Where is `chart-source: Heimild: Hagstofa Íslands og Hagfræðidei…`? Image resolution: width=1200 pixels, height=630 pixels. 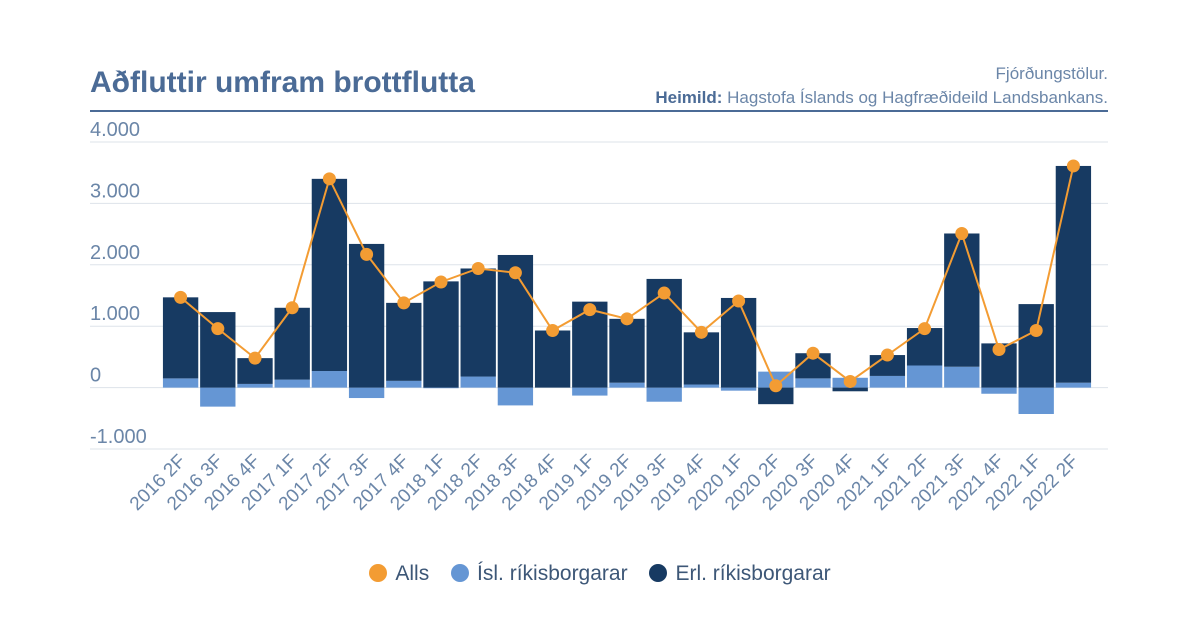
chart-source: Heimild: Hagstofa Íslands og Hagfræðidei… is located at coordinates (881, 98).